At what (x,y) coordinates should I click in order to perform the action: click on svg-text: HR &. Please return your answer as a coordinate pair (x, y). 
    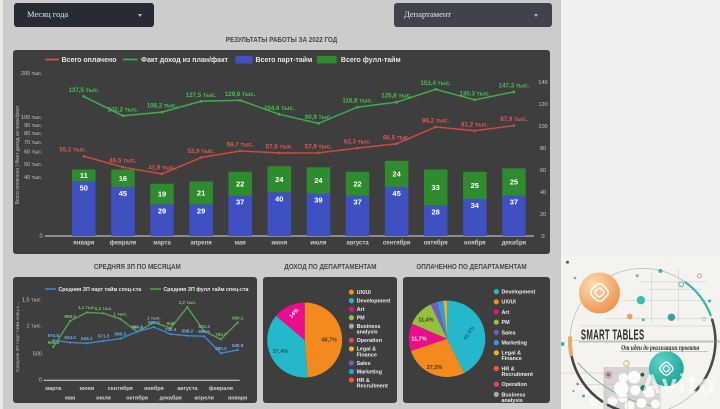
    Looking at the image, I should click on (507, 369).